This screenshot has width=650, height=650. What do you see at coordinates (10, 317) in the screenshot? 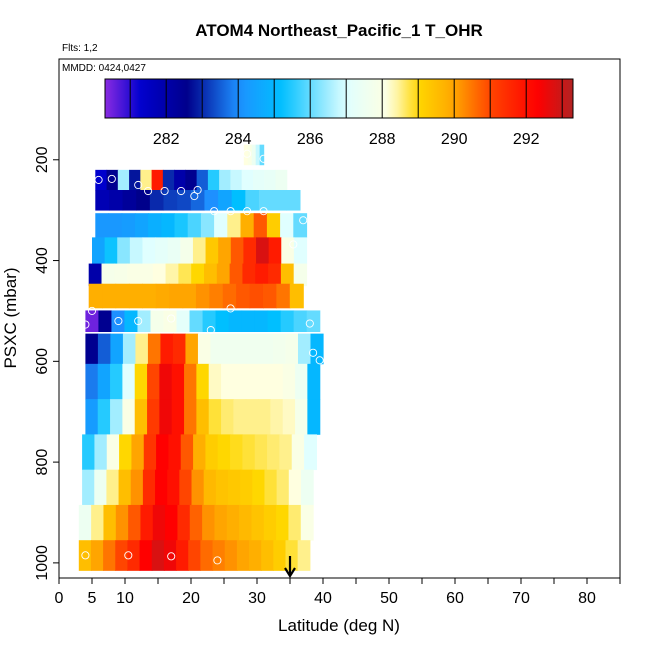
I see `y-axis-label: PSXC (mbar)` at bounding box center [10, 317].